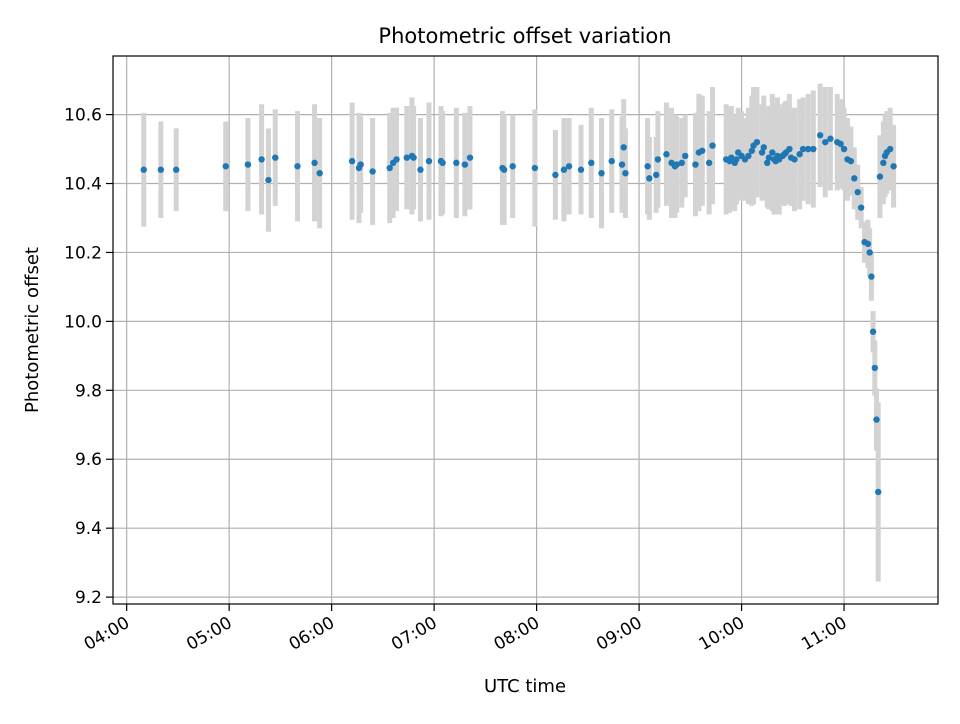  I want to click on y-tick-label: 10.6, so click(83, 116).